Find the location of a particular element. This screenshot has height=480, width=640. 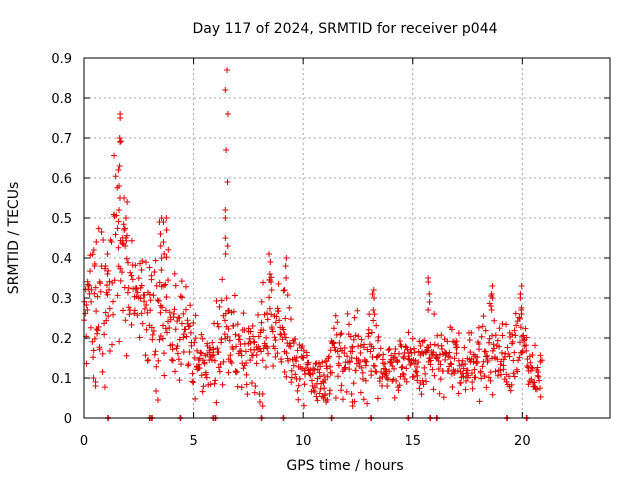

y-tick-label: 0.3 is located at coordinates (61, 299).